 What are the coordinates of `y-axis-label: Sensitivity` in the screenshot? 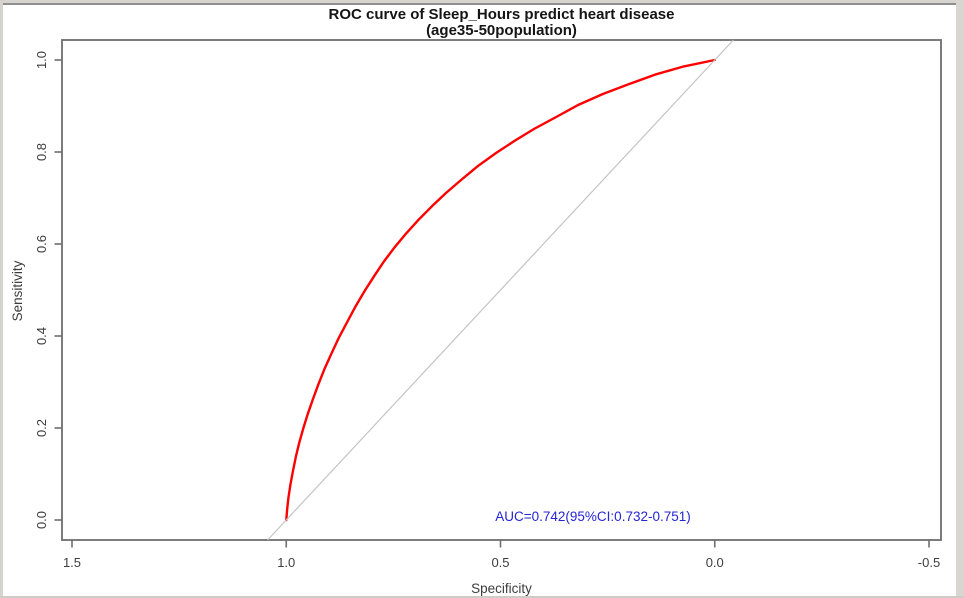 It's located at (17, 291).